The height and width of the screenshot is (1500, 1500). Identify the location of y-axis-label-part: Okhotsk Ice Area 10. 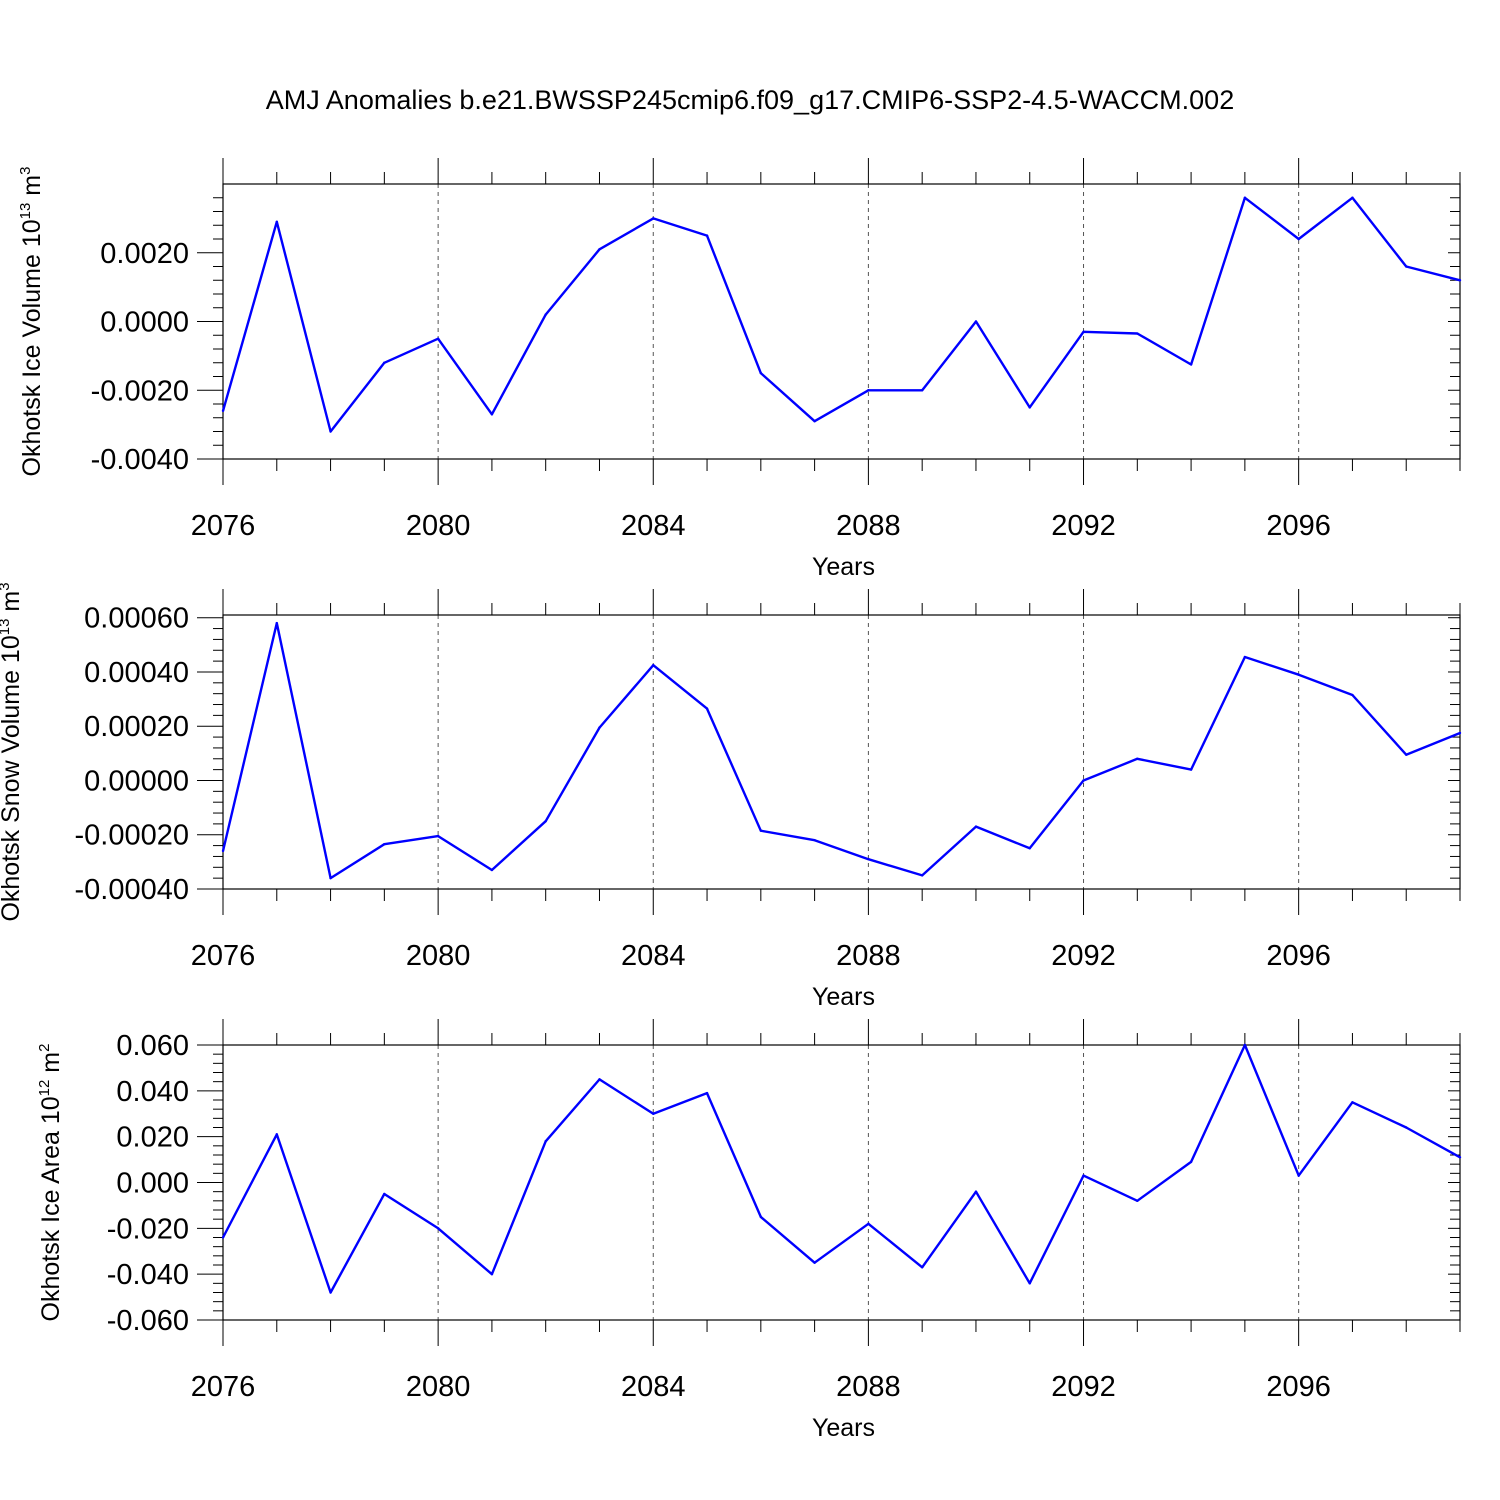
(51, 1208).